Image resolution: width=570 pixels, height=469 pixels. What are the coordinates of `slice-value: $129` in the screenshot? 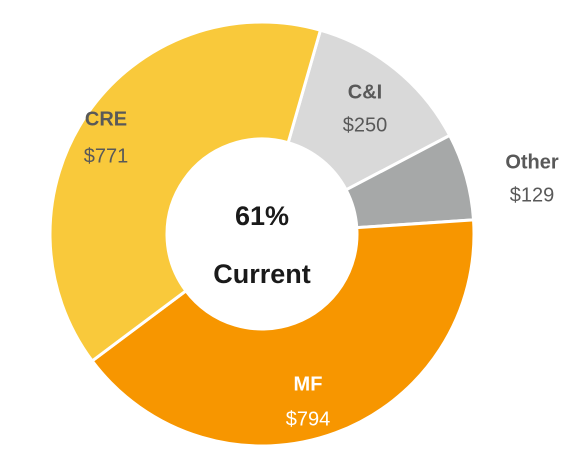 It's located at (532, 195).